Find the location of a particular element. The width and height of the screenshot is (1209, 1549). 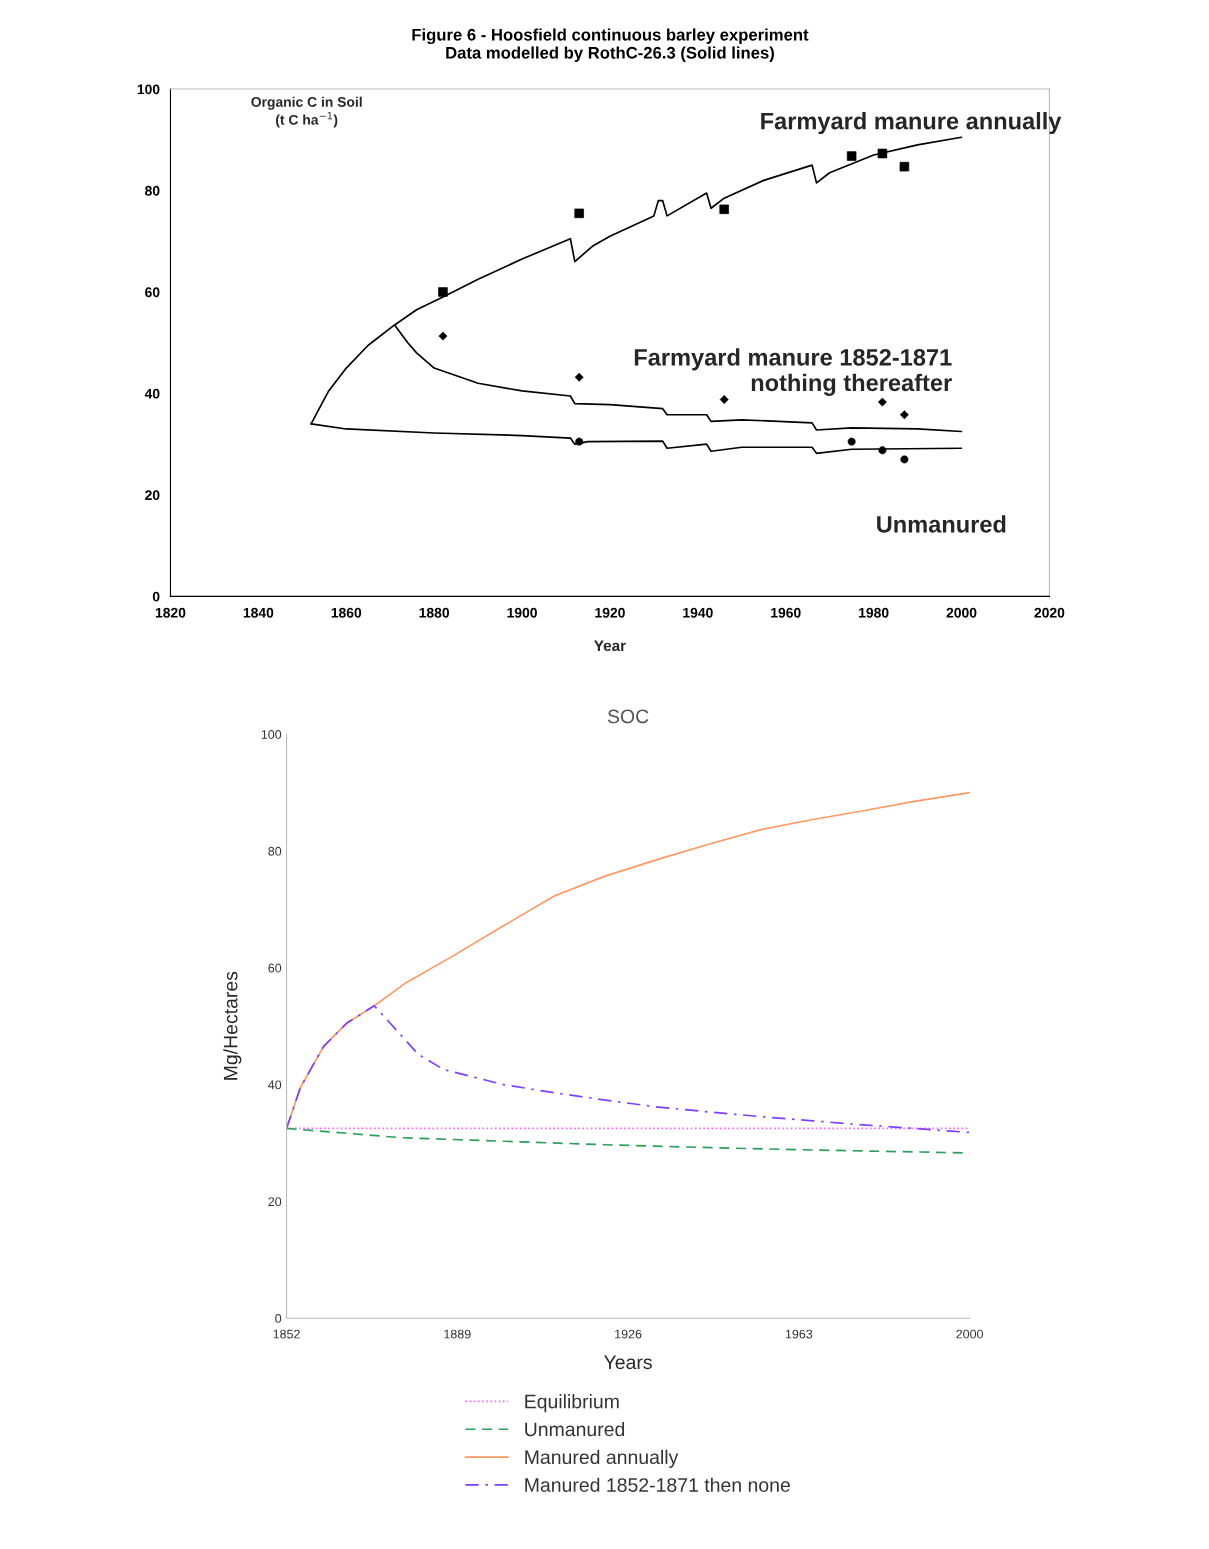

x-axis-title: Year is located at coordinates (610, 646).